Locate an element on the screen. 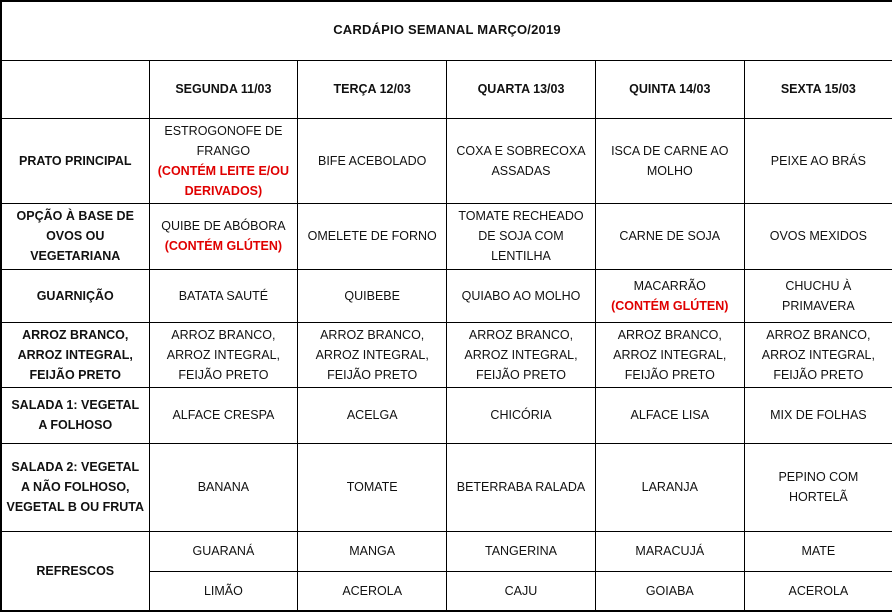 This screenshot has width=892, height=612. cell-refresco2-quinta: GOIABA is located at coordinates (669, 591).